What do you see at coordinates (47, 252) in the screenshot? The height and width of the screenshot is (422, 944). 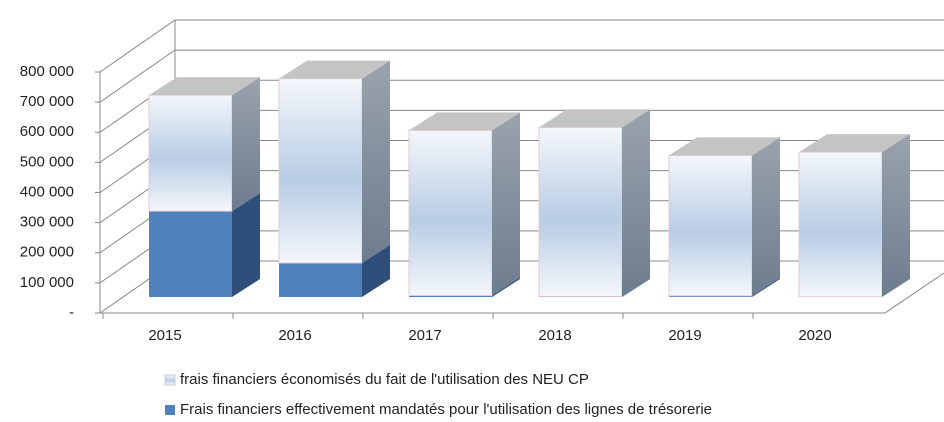 I see `y-tick-label: 200 000` at bounding box center [47, 252].